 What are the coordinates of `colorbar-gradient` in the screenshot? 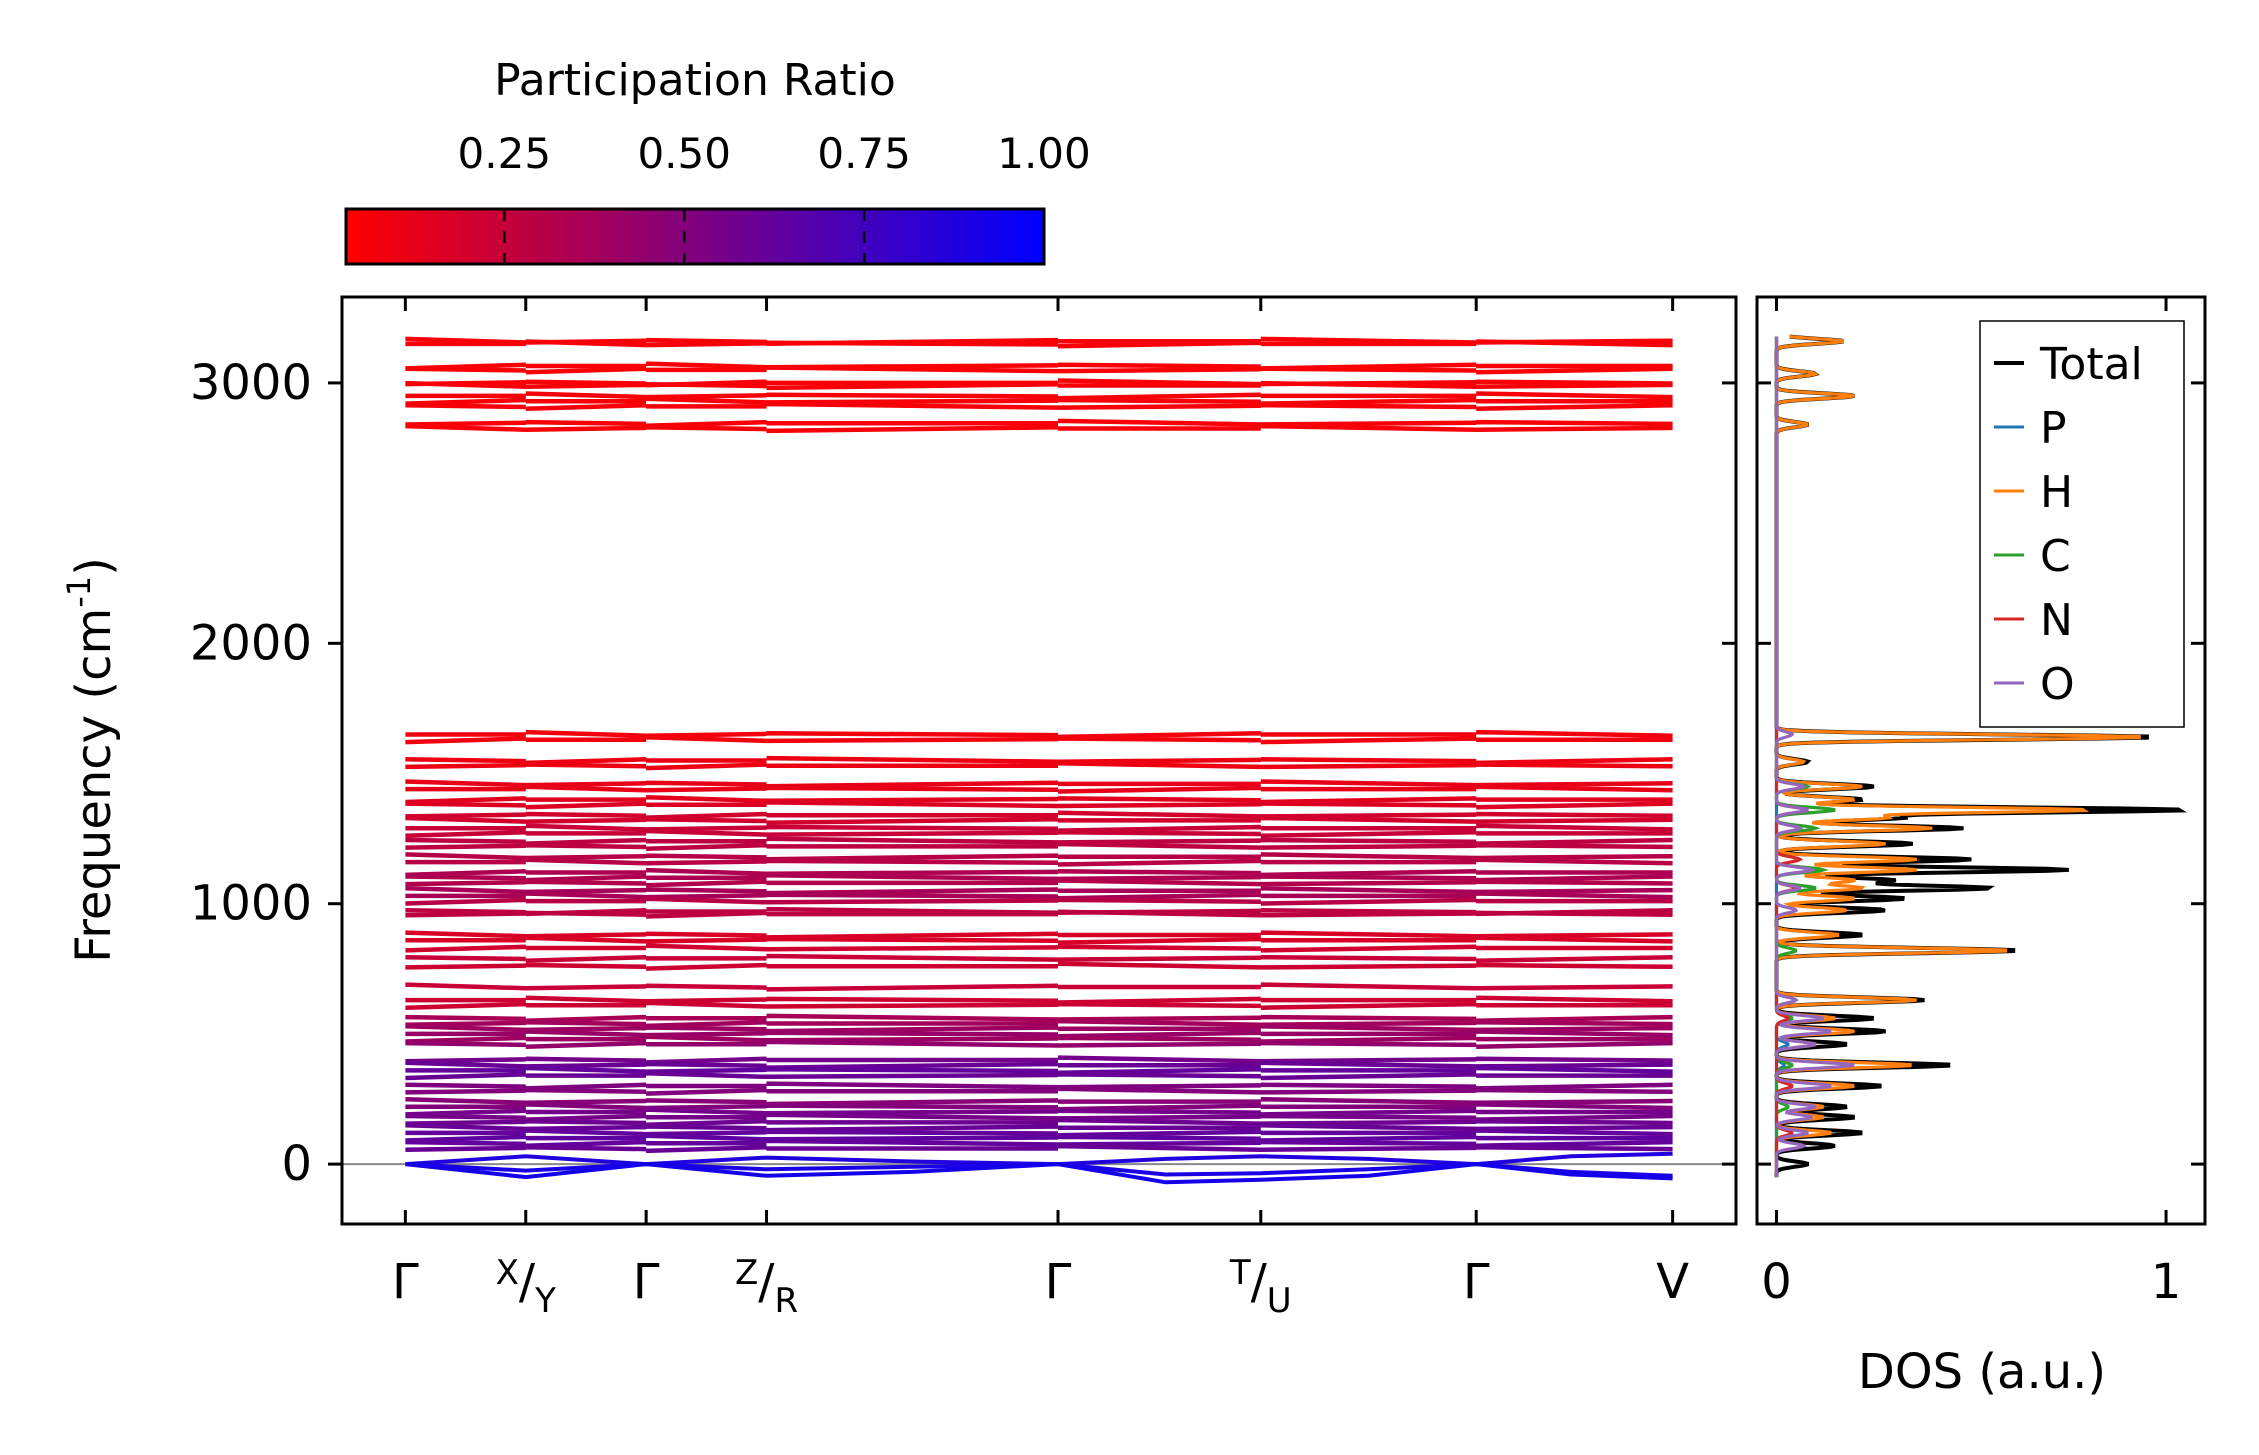 It's located at (695, 236).